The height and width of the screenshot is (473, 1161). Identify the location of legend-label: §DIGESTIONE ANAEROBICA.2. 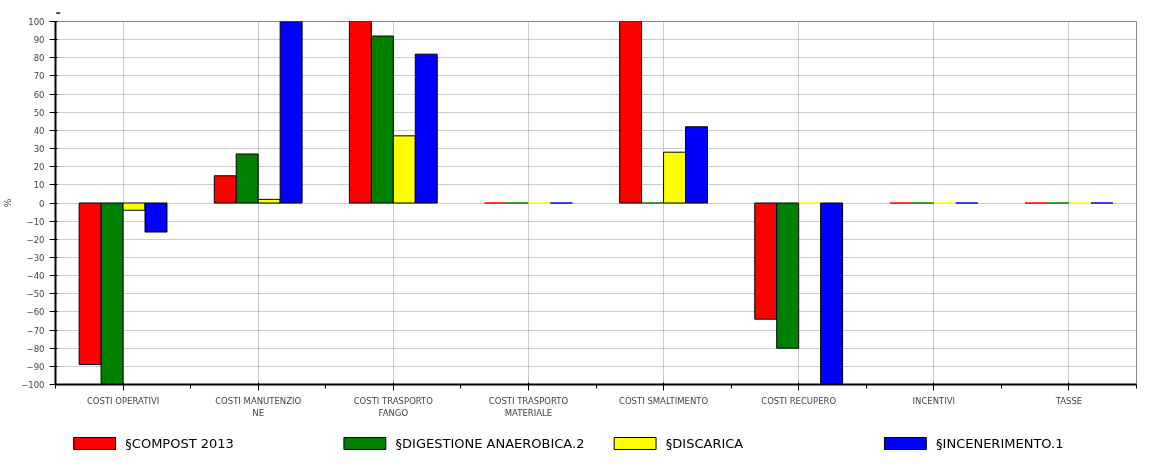
(490, 443).